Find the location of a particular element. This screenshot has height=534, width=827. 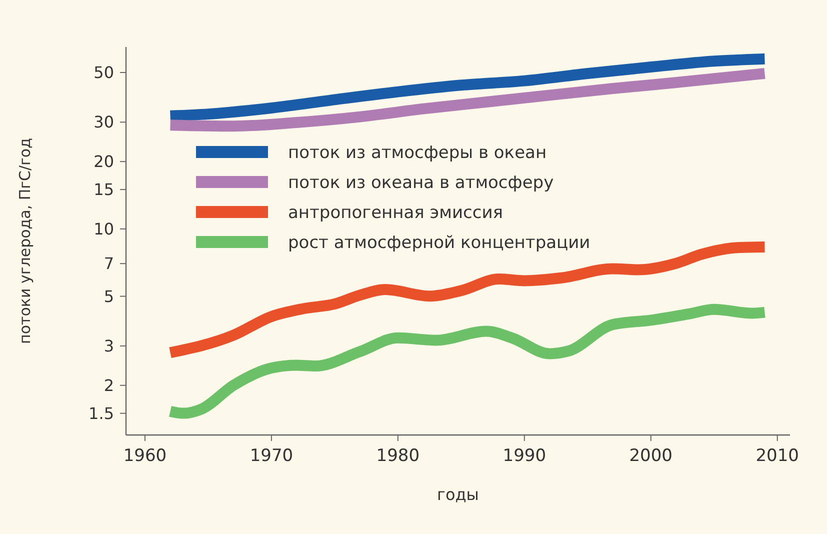

legend-label: рост атмосферной концентрации is located at coordinates (439, 242).